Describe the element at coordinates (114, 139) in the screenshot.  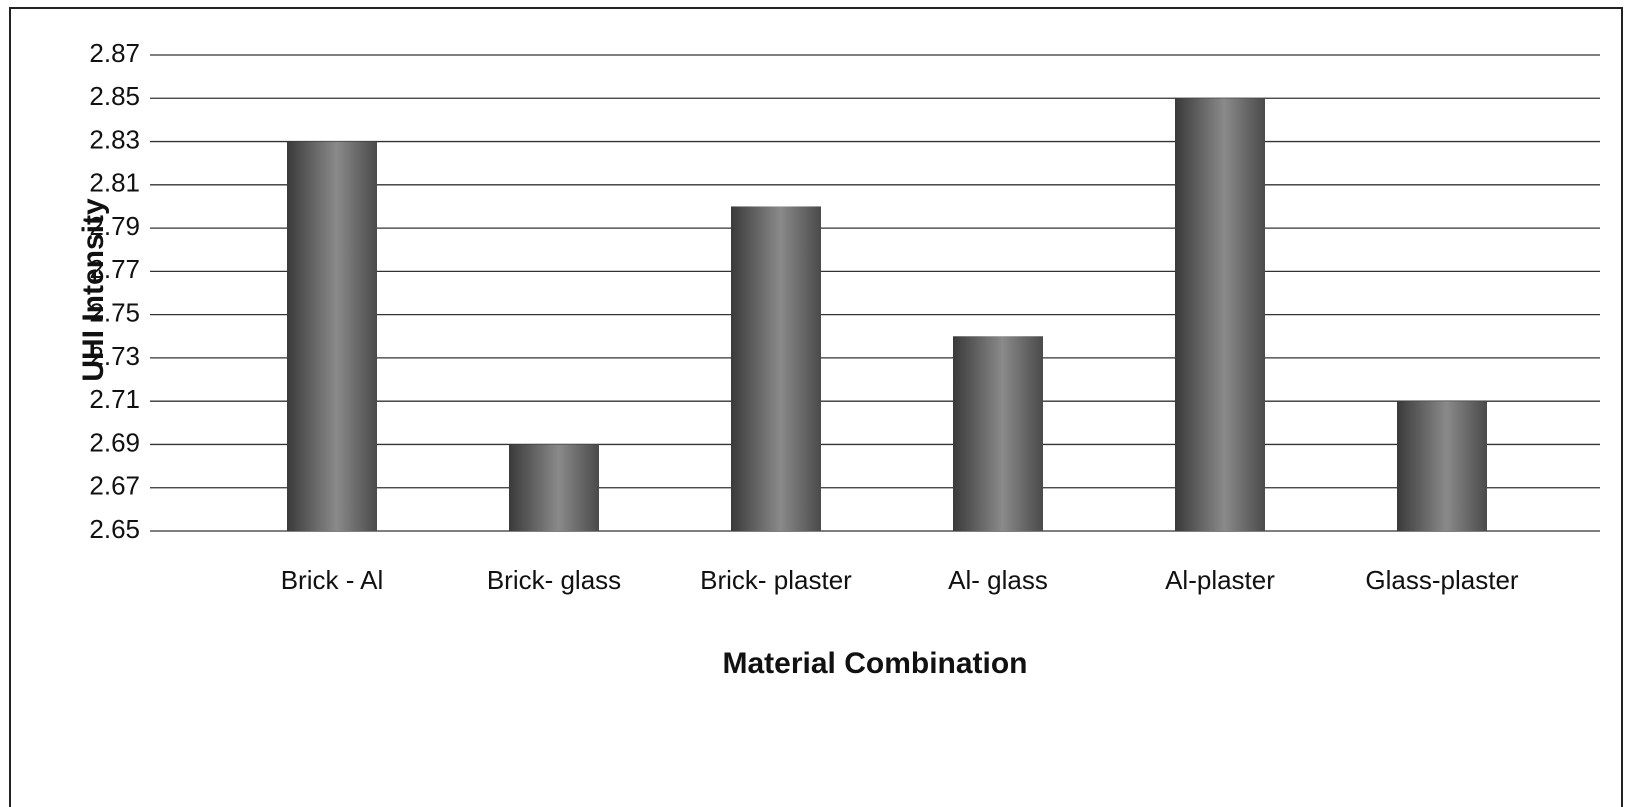
I see `y-tick-label: 2.83` at that location.